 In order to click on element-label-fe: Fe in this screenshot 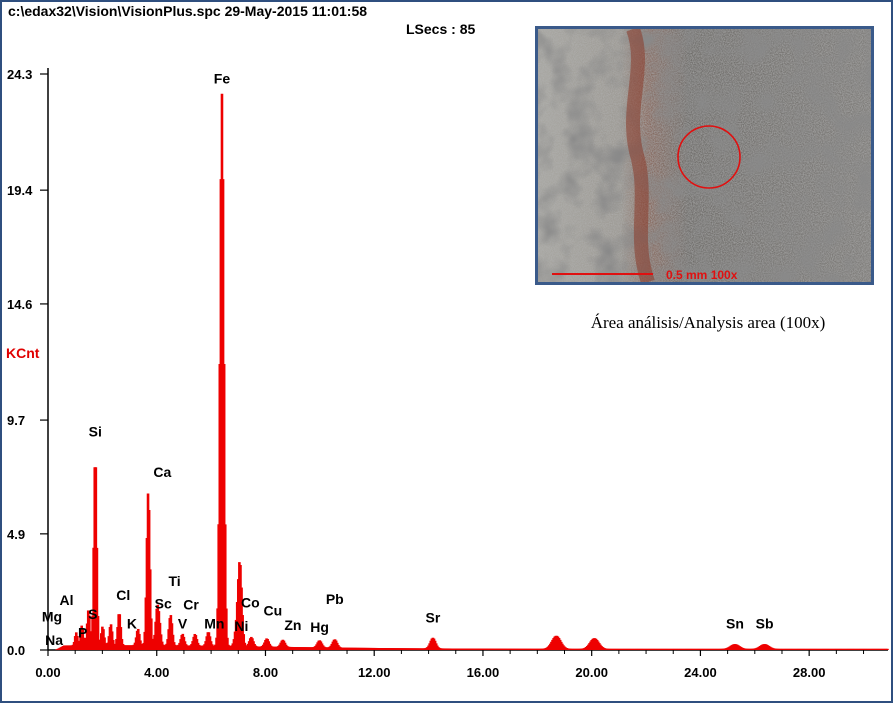, I will do `click(222, 78)`.